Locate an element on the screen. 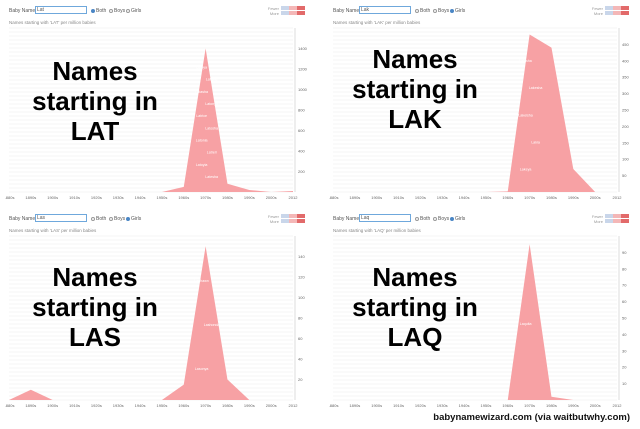 Image resolution: width=640 pixels, height=429 pixels. baby-name-input: Laq is located at coordinates (385, 218).